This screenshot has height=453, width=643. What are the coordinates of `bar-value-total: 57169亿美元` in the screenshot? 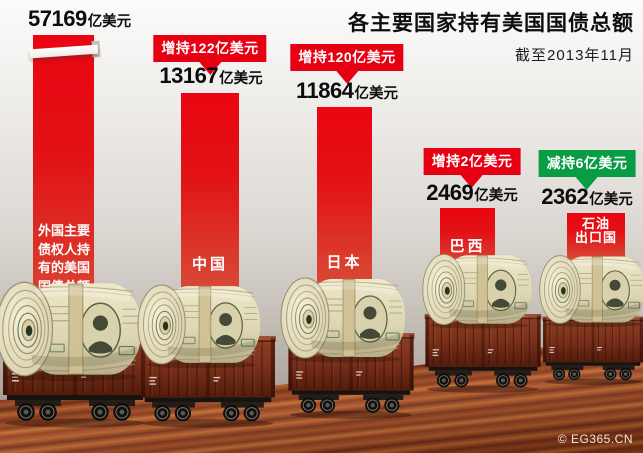 It's located at (79, 19).